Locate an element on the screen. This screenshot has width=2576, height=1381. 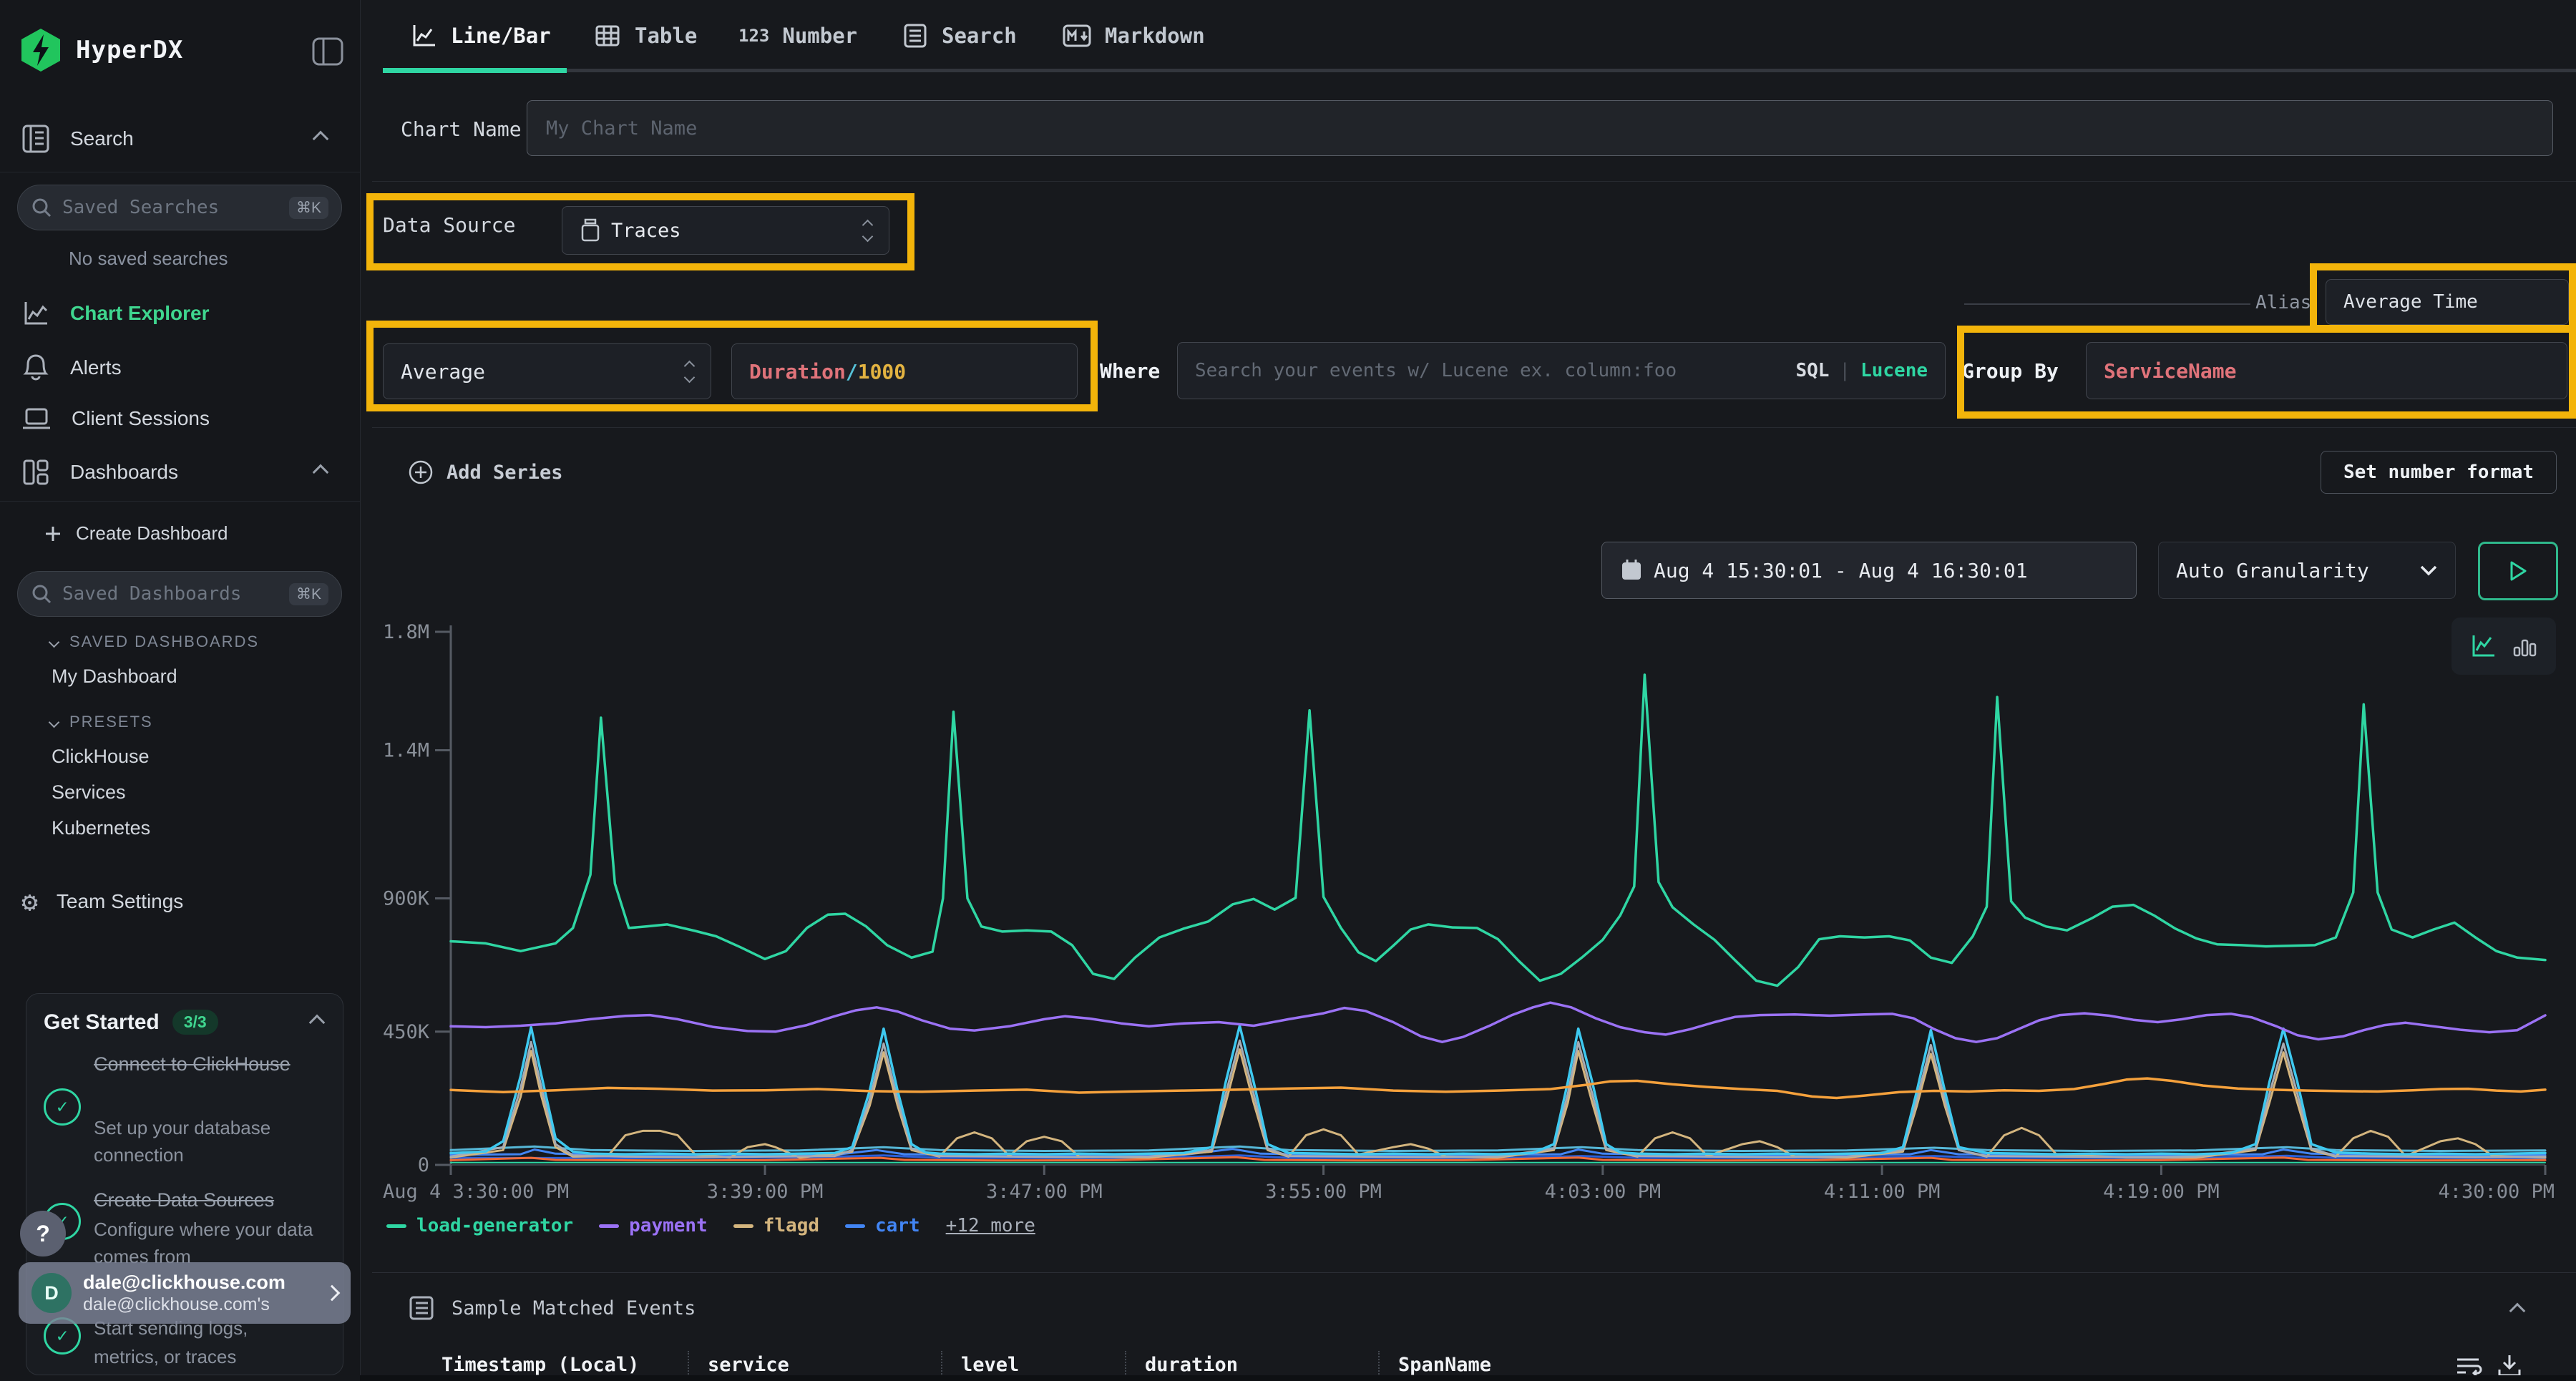
legend-item-cart: cart is located at coordinates (882, 1225).